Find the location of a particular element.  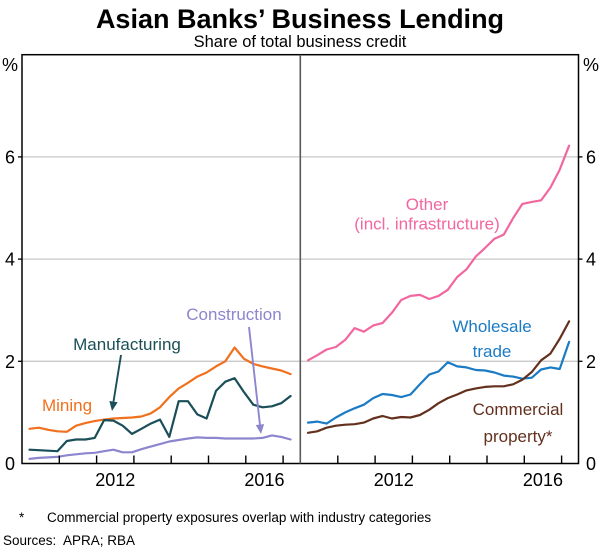

y-axis-label-right-6: 6 is located at coordinates (591, 157).